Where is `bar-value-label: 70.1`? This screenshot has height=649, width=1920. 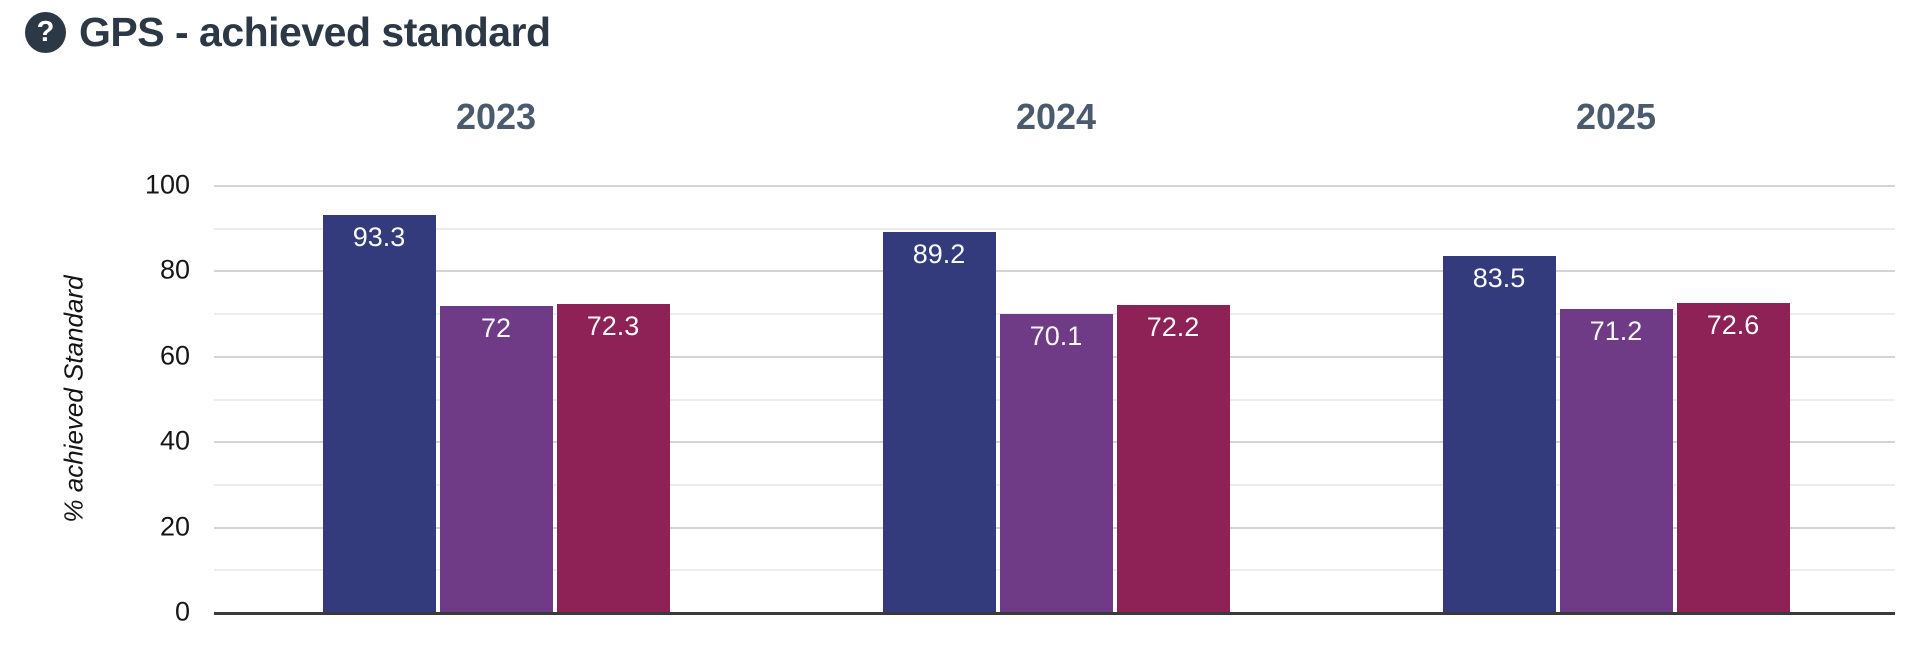 bar-value-label: 70.1 is located at coordinates (1056, 335).